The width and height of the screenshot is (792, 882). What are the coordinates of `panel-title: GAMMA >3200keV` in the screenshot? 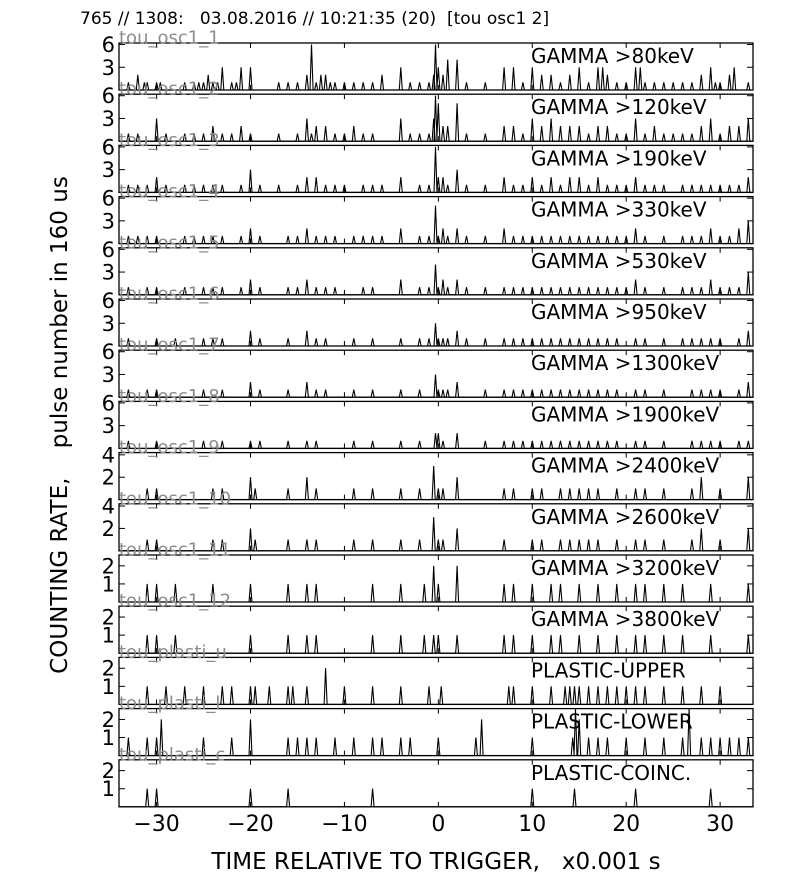 It's located at (625, 568).